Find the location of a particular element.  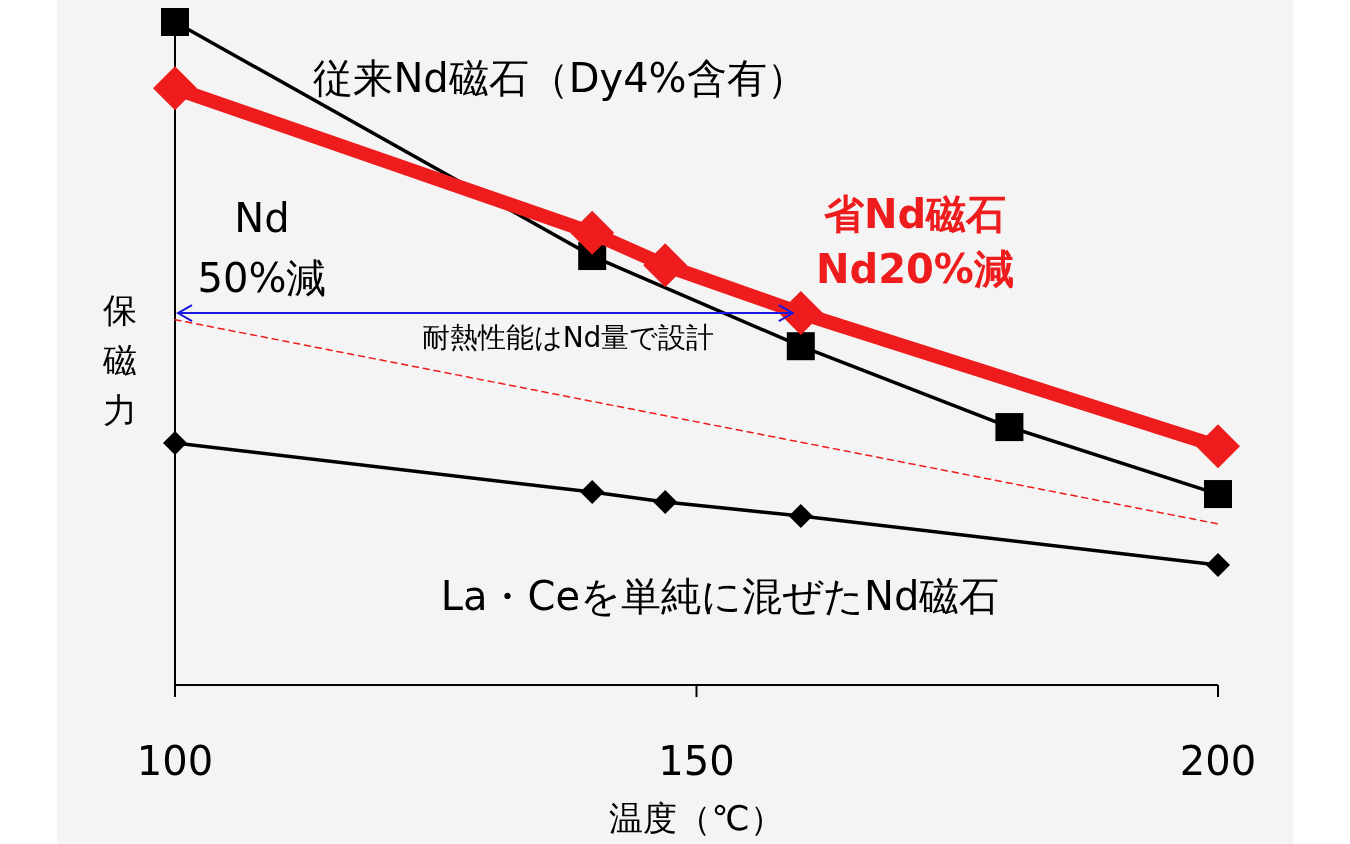

x-tick-label: 100 is located at coordinates (175, 761).